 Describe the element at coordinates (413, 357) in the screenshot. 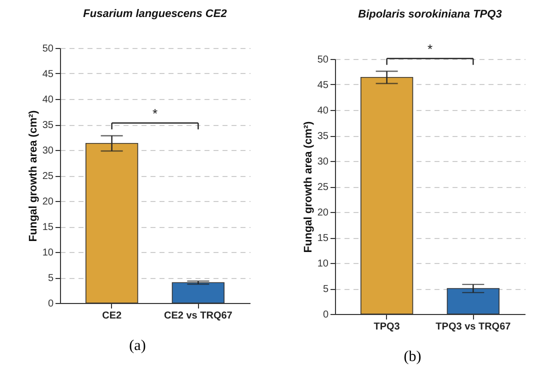

I see `text: (b)` at that location.